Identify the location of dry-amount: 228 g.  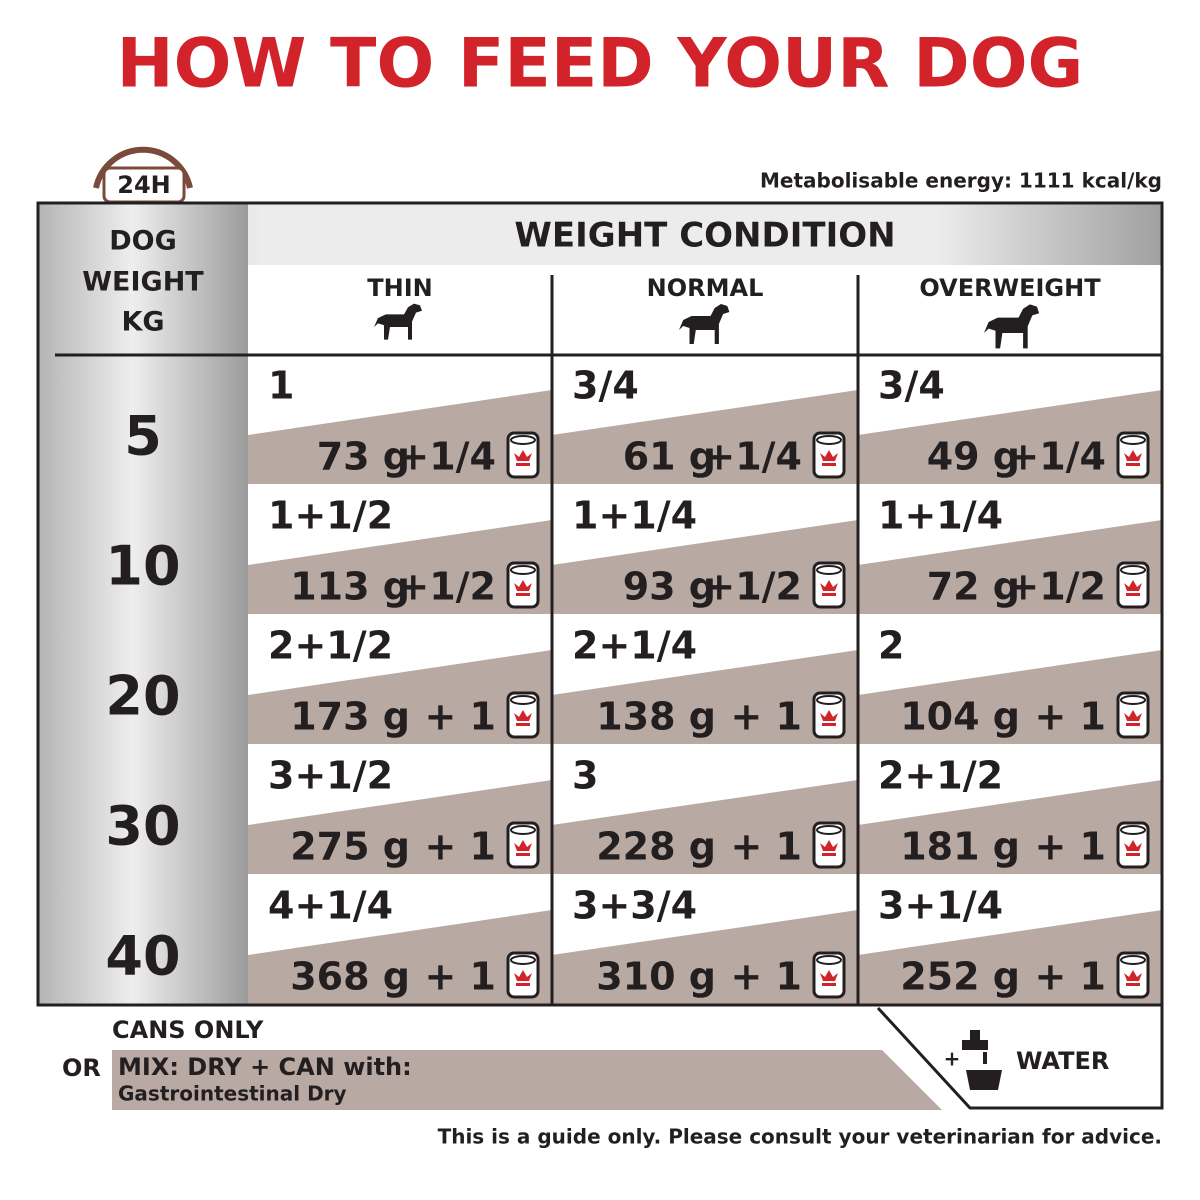
(656, 847).